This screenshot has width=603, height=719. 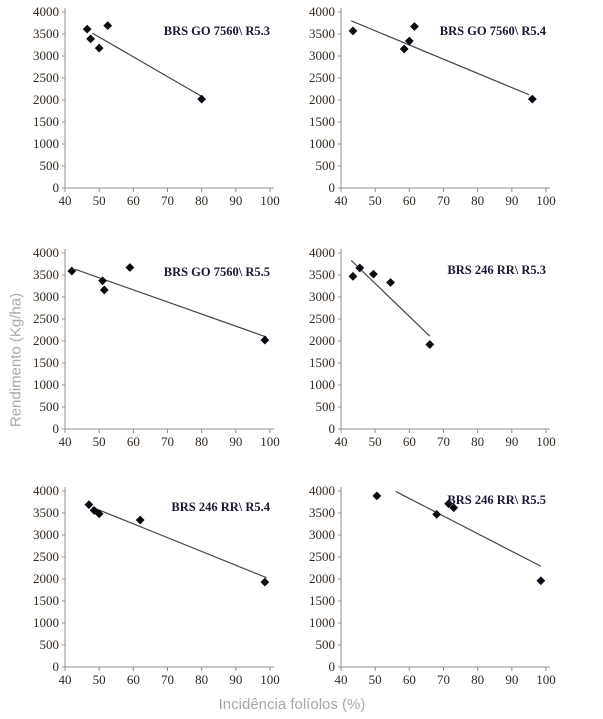 I want to click on chart-title: BRS 246 RR\ R5.4, so click(x=220, y=507).